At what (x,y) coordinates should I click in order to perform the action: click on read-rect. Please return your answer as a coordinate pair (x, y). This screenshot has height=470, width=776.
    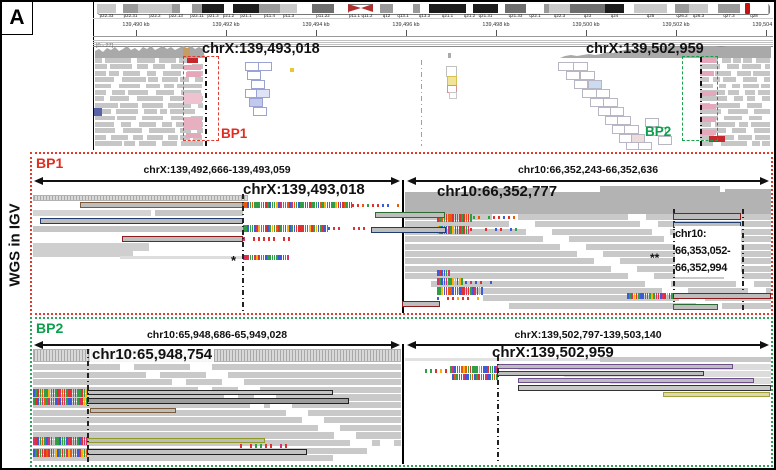
    Looking at the image, I should click on (707, 216).